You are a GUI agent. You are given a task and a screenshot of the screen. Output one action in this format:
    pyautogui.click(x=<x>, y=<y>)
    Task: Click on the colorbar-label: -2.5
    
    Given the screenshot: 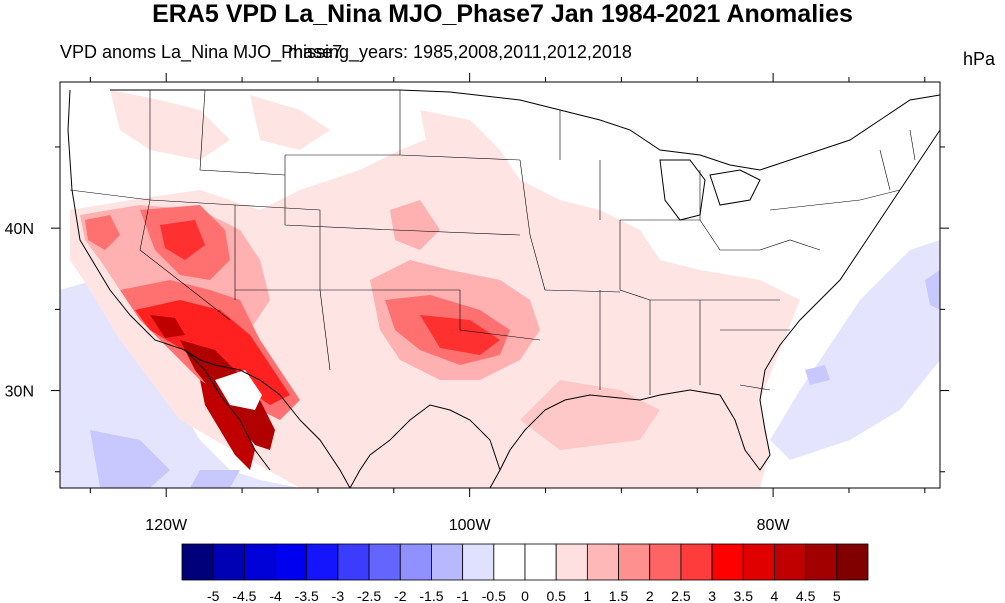 What is the action you would take?
    pyautogui.click(x=369, y=595)
    